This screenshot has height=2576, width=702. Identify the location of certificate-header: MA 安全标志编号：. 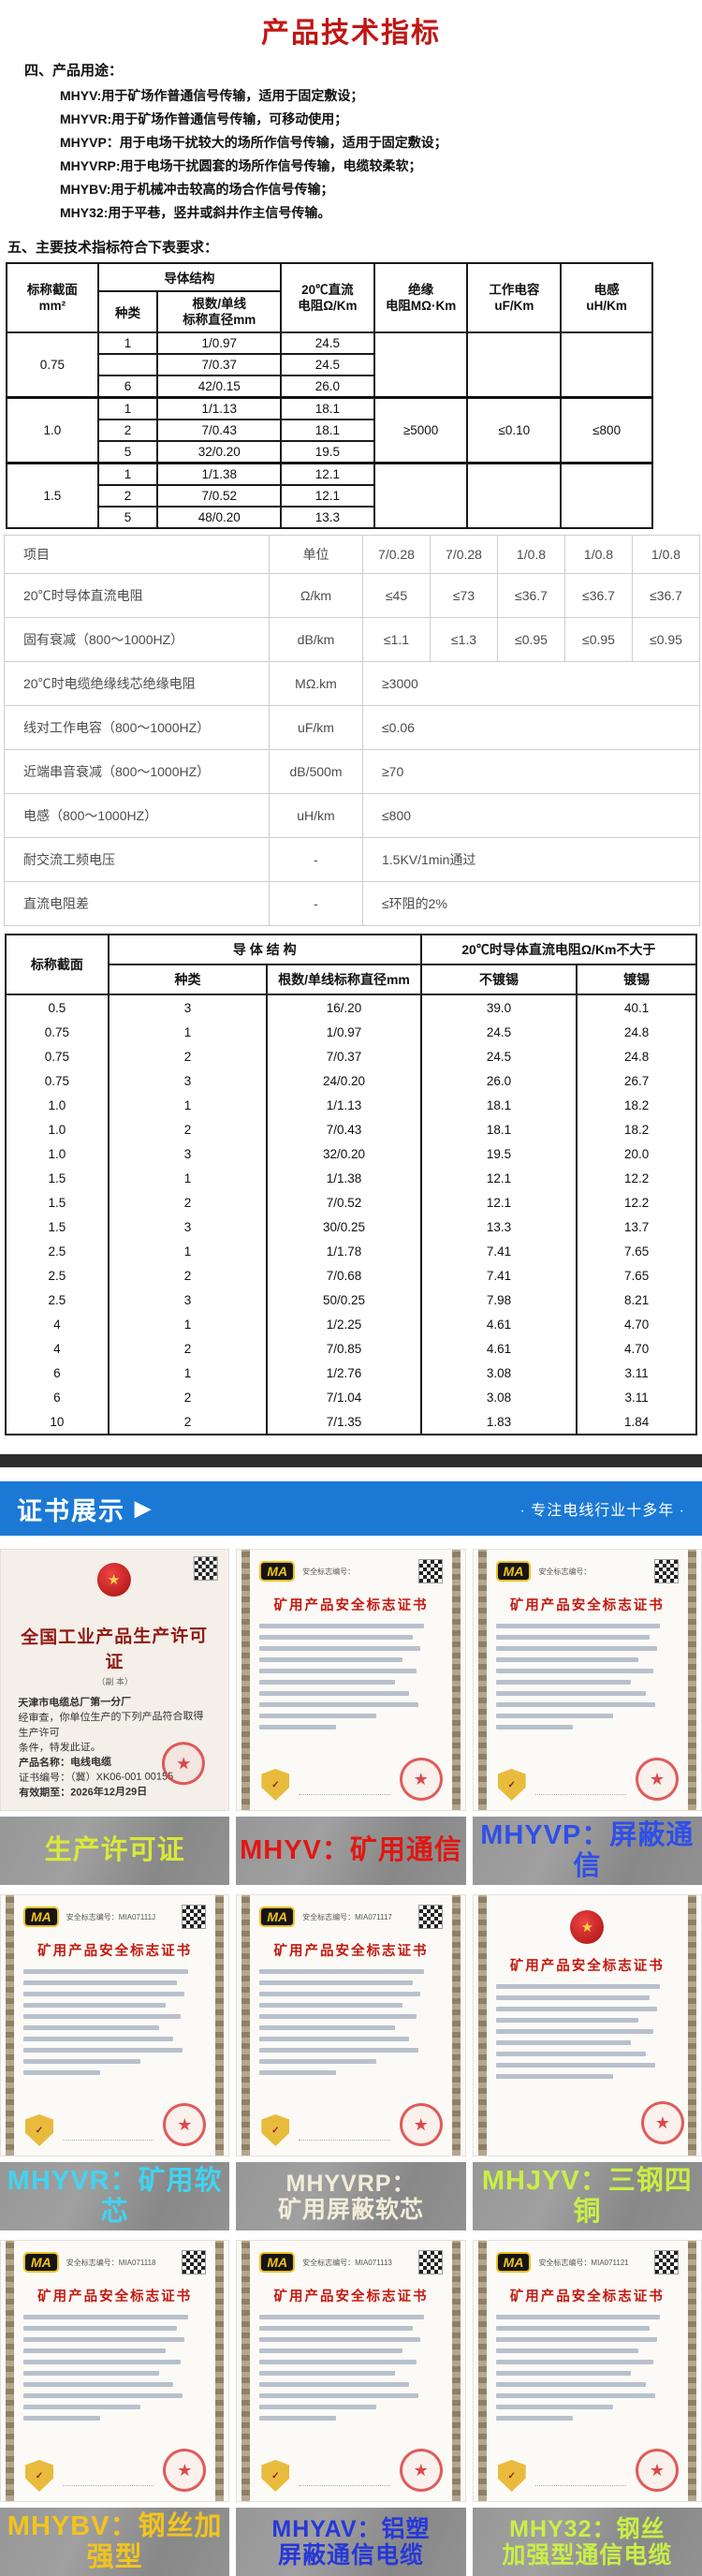
(351, 1571).